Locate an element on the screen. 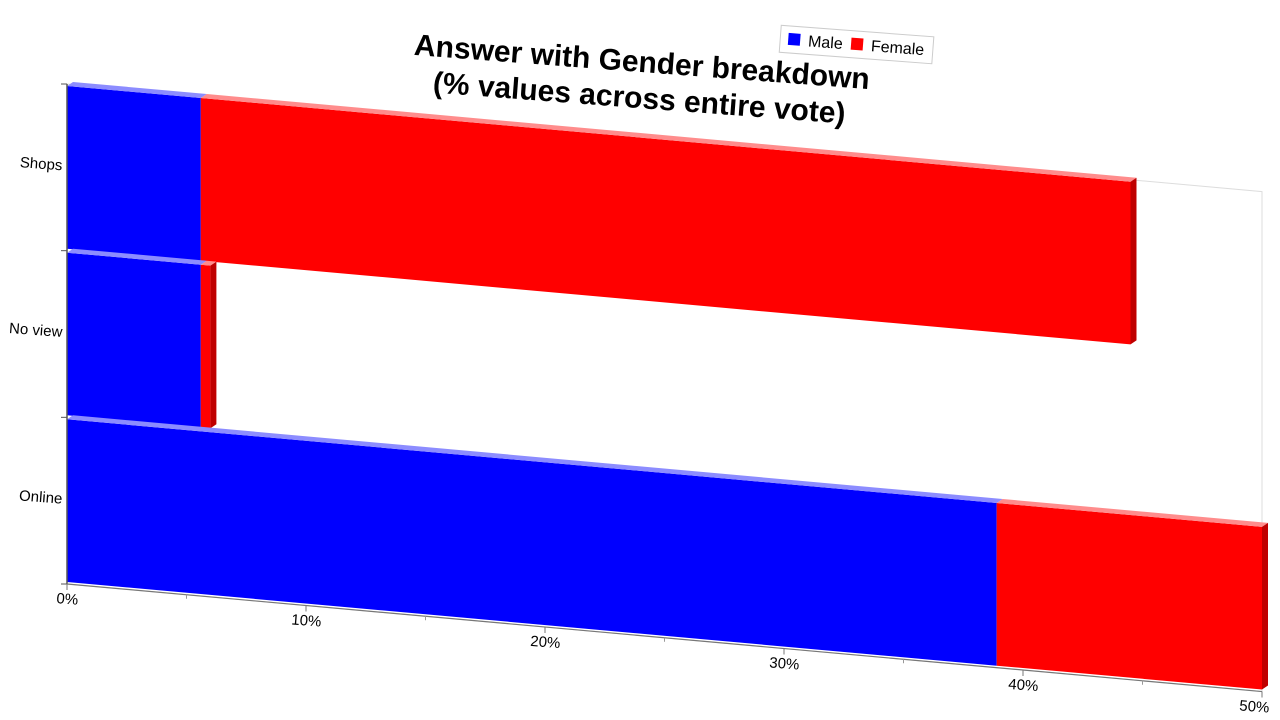 Image resolution: width=1280 pixels, height=720 pixels. bar-female-online is located at coordinates (1132, 594).